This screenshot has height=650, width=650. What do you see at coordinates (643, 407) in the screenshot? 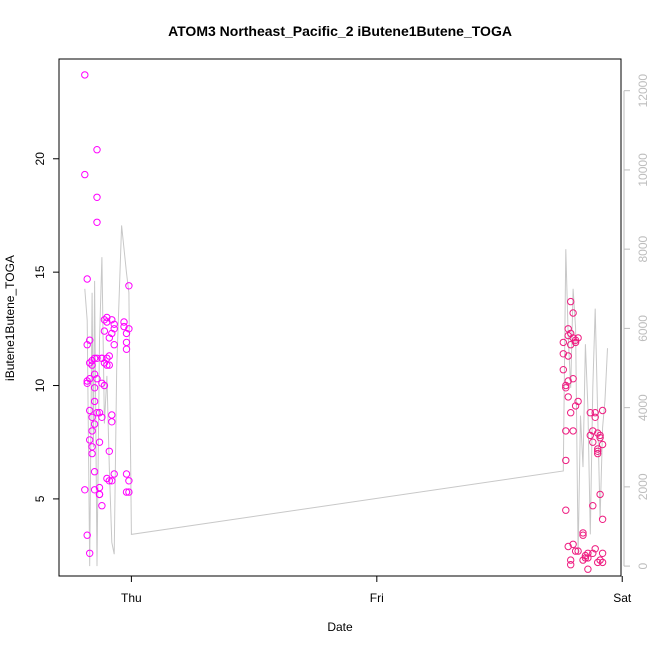
I see `y2-tick-label: 4000` at bounding box center [643, 407].